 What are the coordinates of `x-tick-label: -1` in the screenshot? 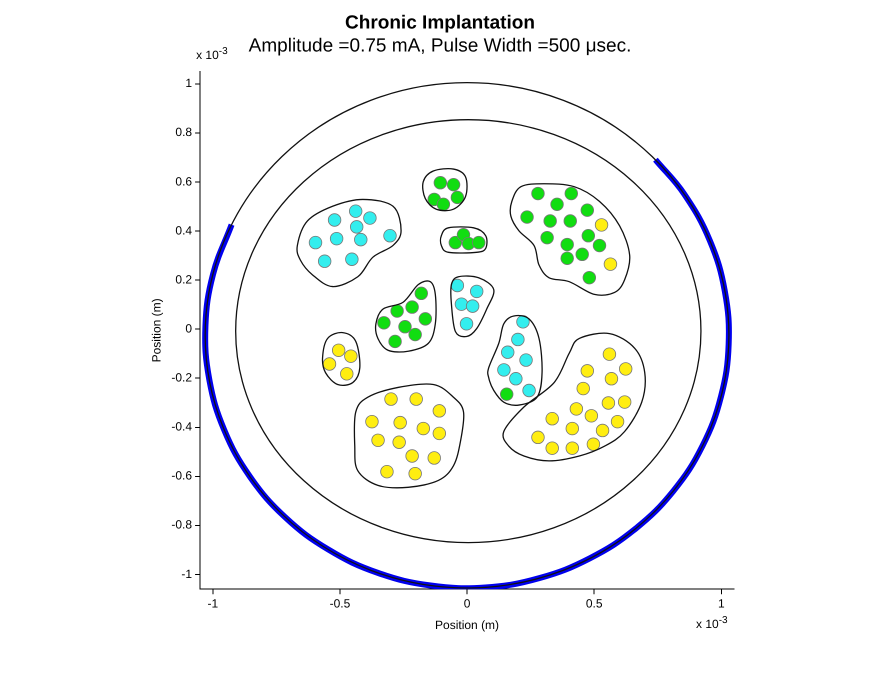 It's located at (212, 603).